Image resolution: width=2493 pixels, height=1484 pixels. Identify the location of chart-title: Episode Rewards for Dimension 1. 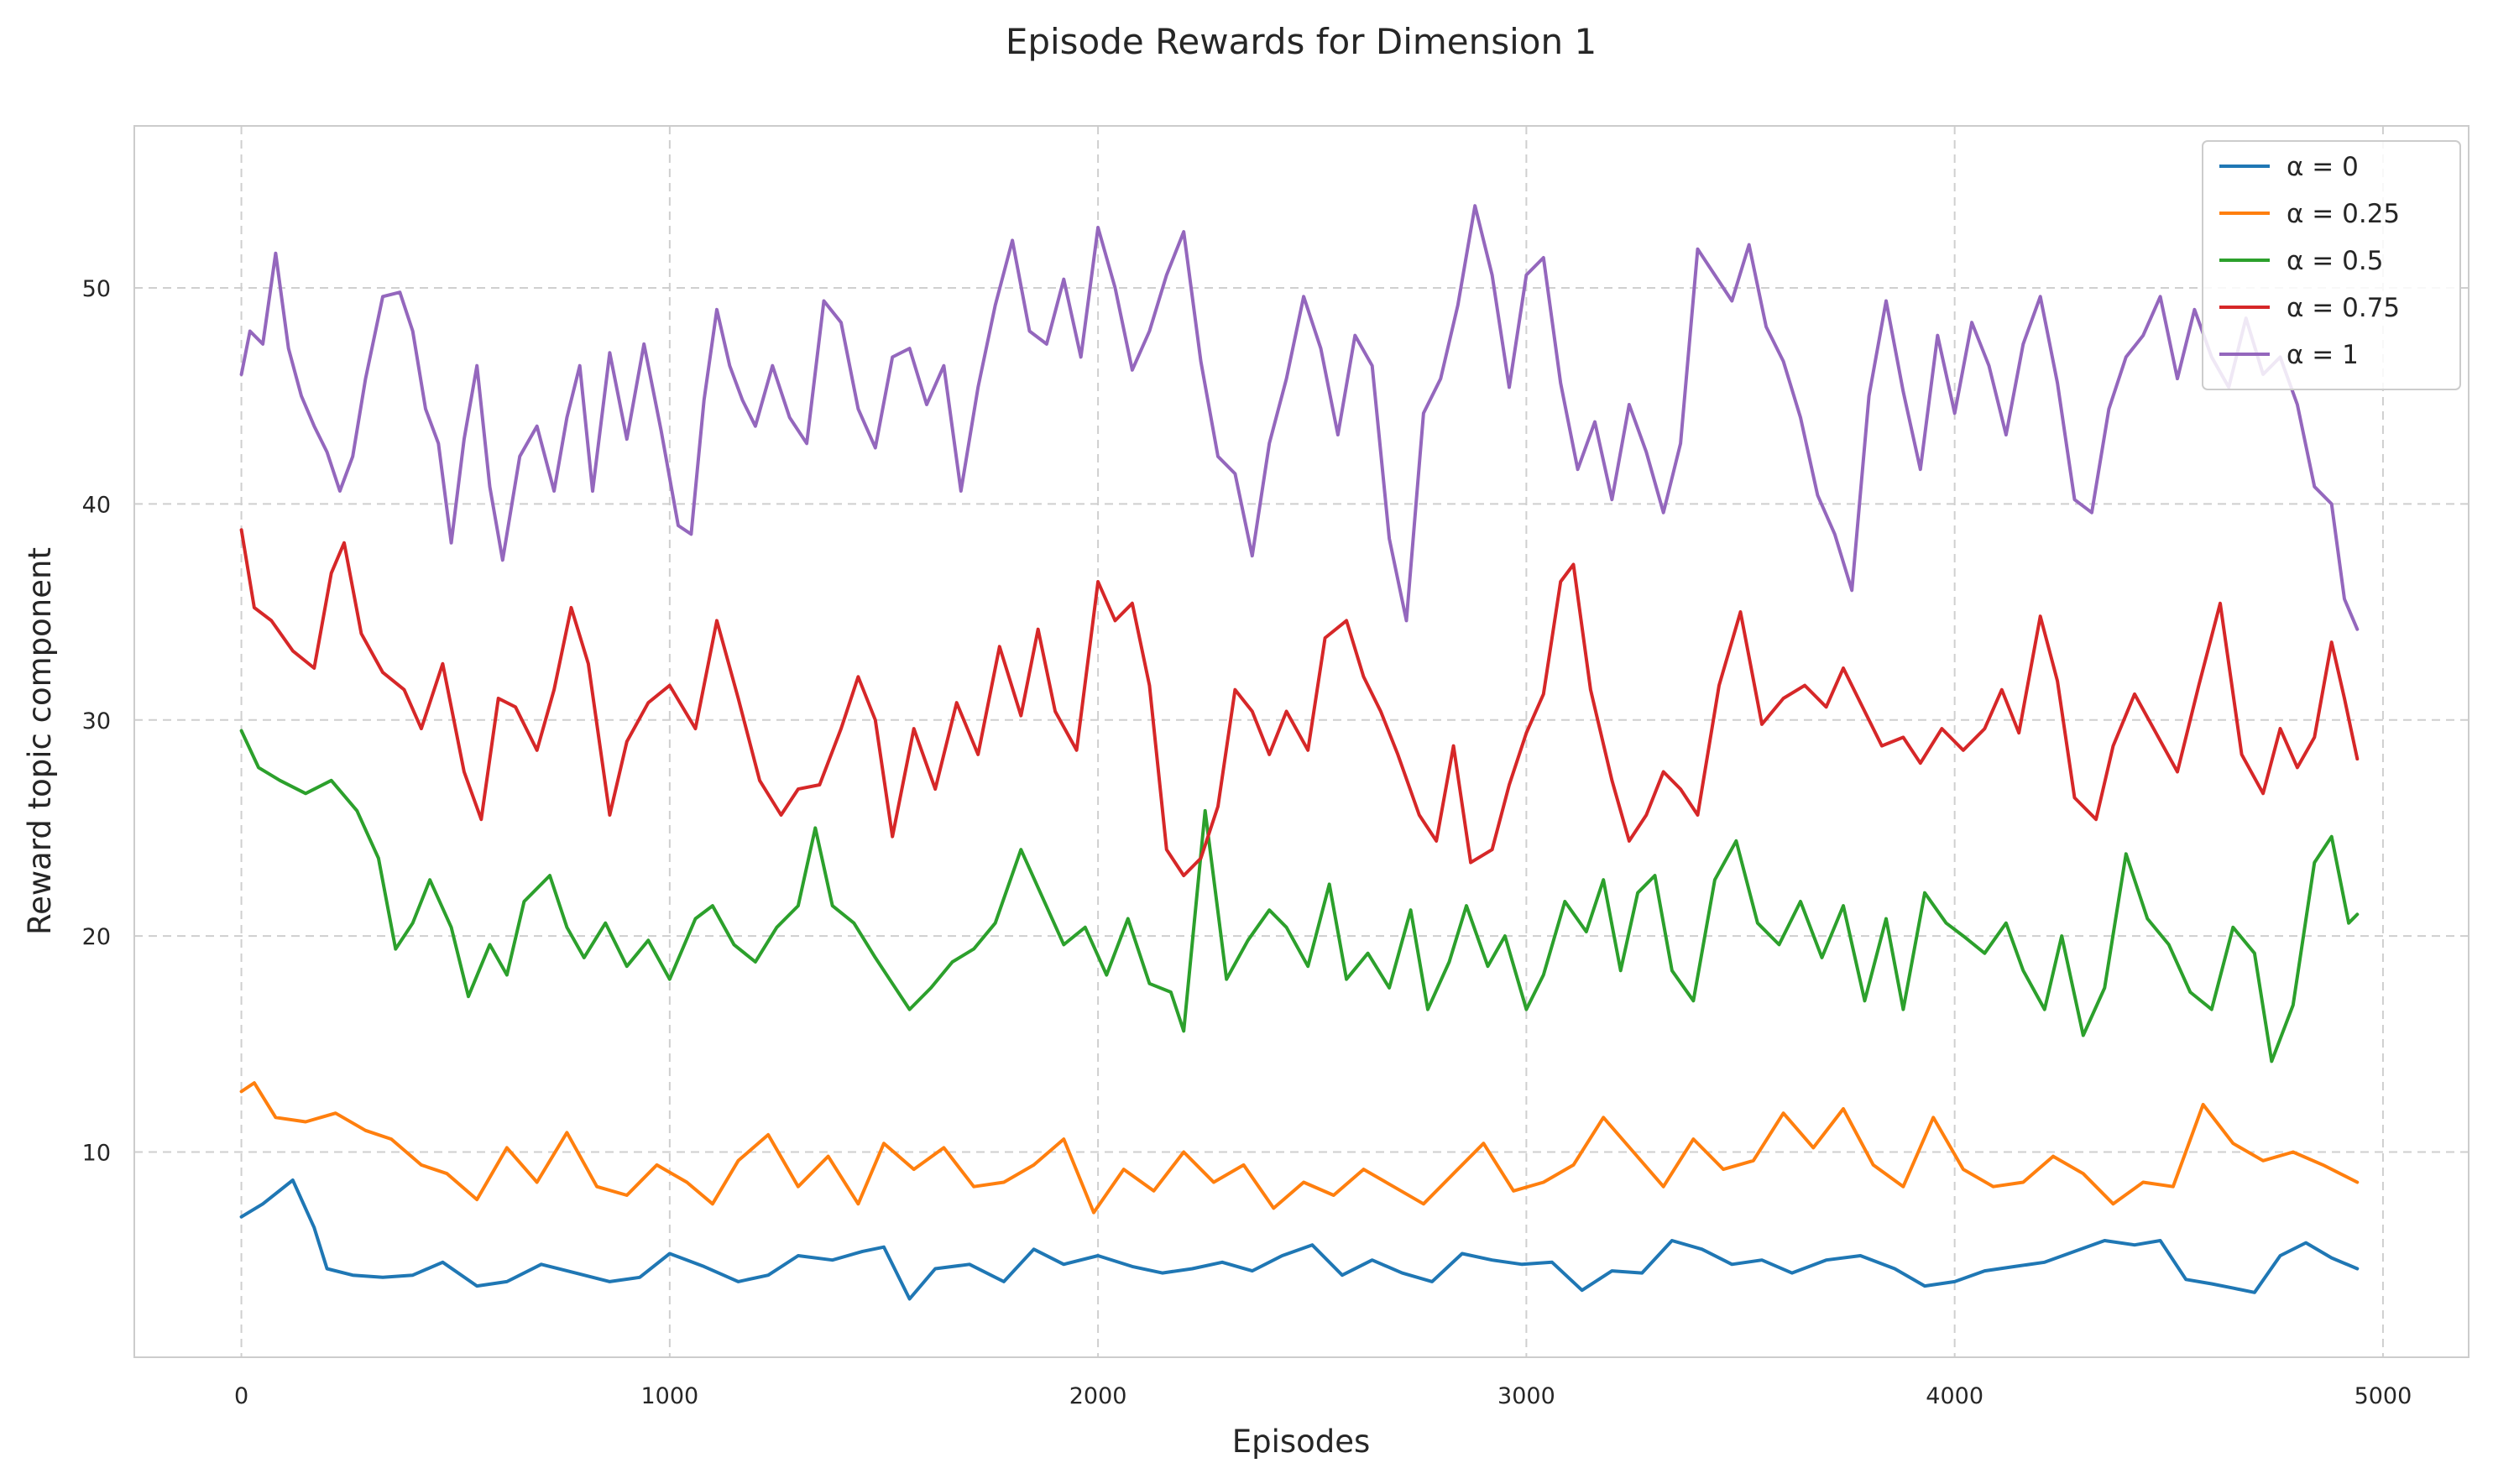
(1301, 41).